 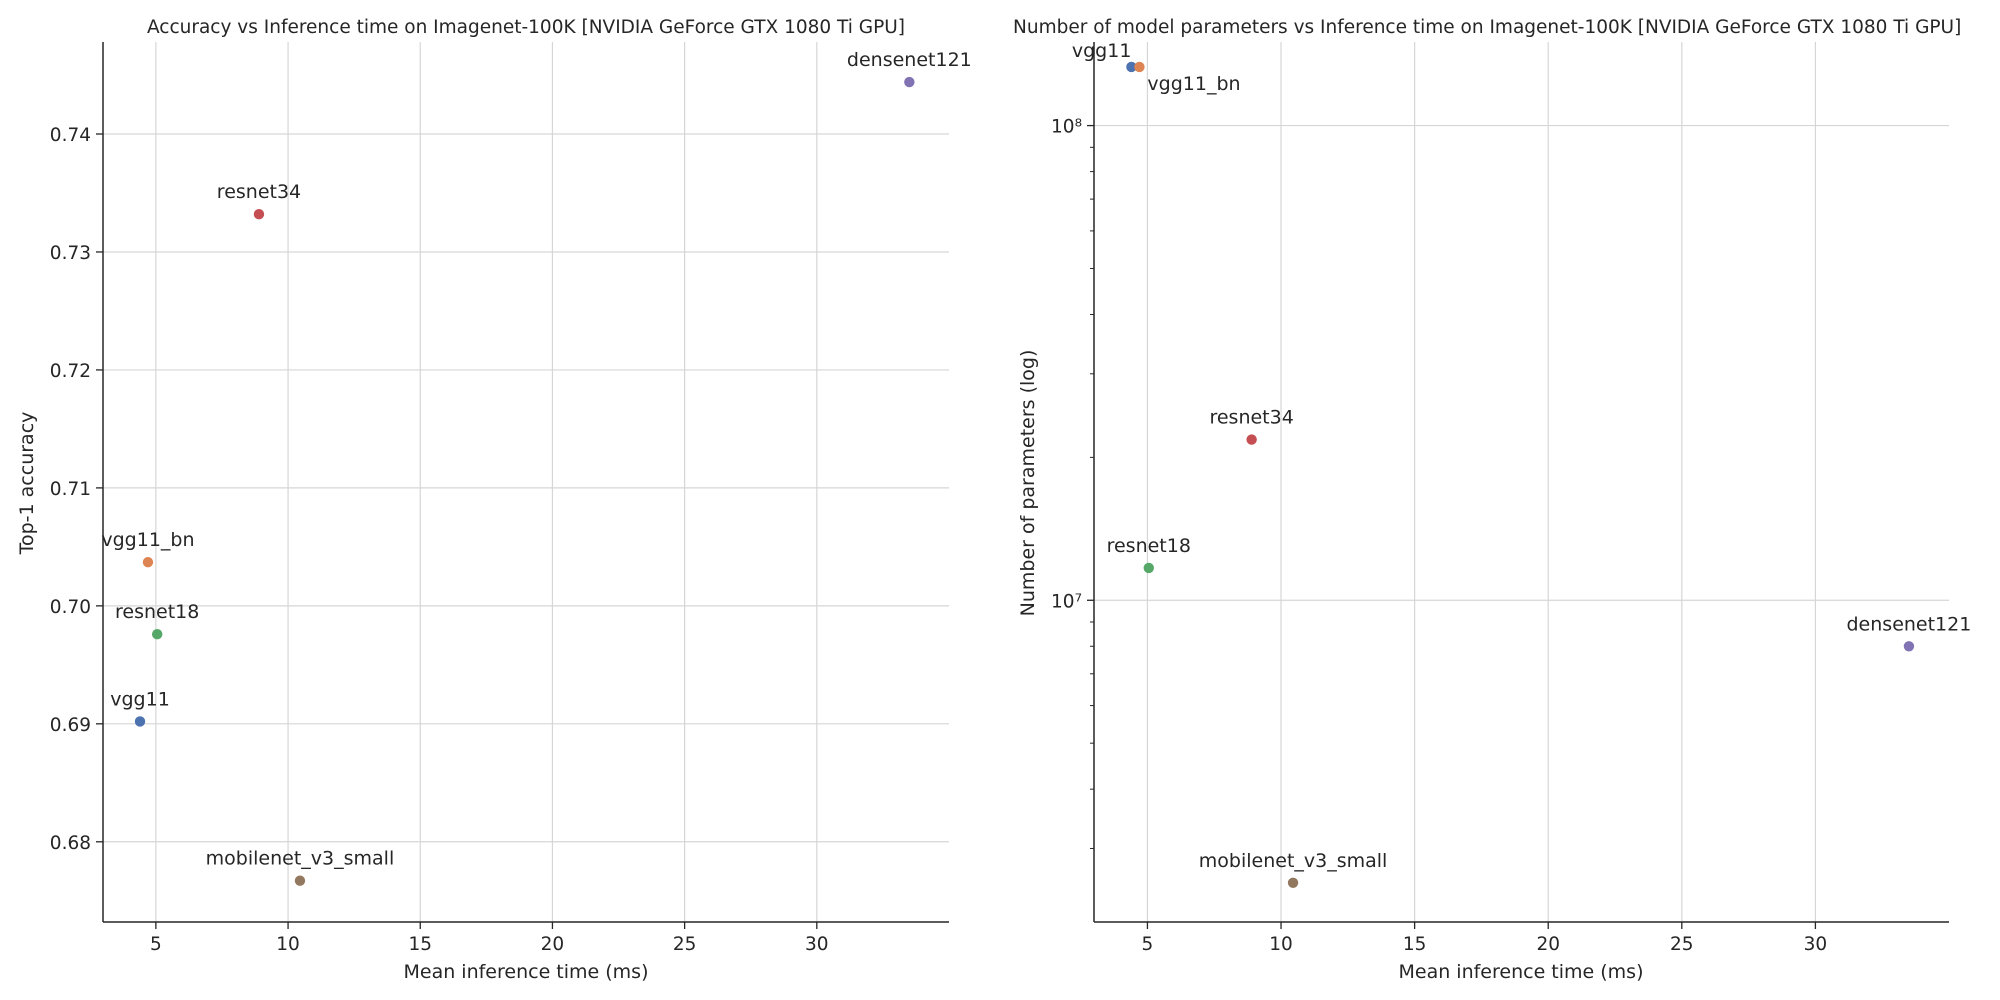 I want to click on parameters-label-vgg11-bn: vgg11_bn, so click(x=1193, y=84).